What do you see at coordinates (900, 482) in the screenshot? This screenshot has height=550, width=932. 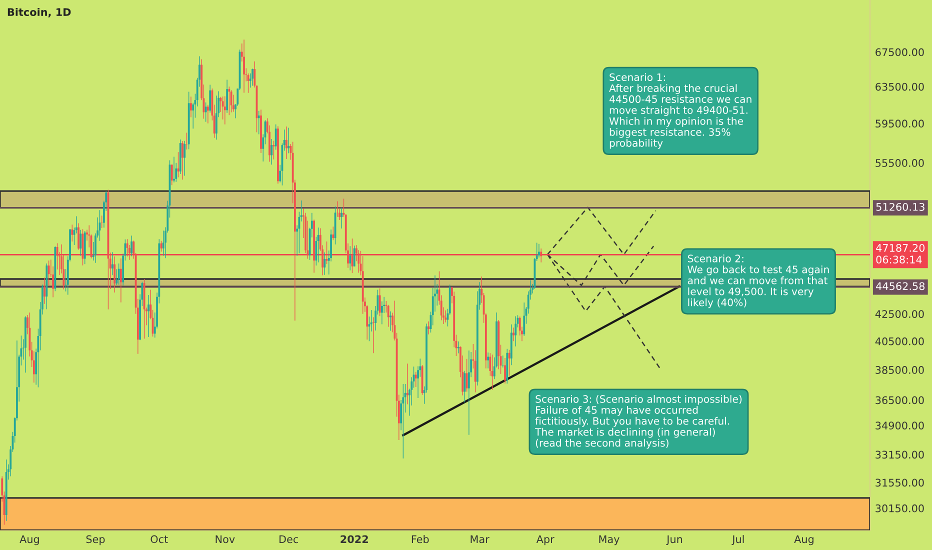 I see `y-tick-label: 31550.00` at bounding box center [900, 482].